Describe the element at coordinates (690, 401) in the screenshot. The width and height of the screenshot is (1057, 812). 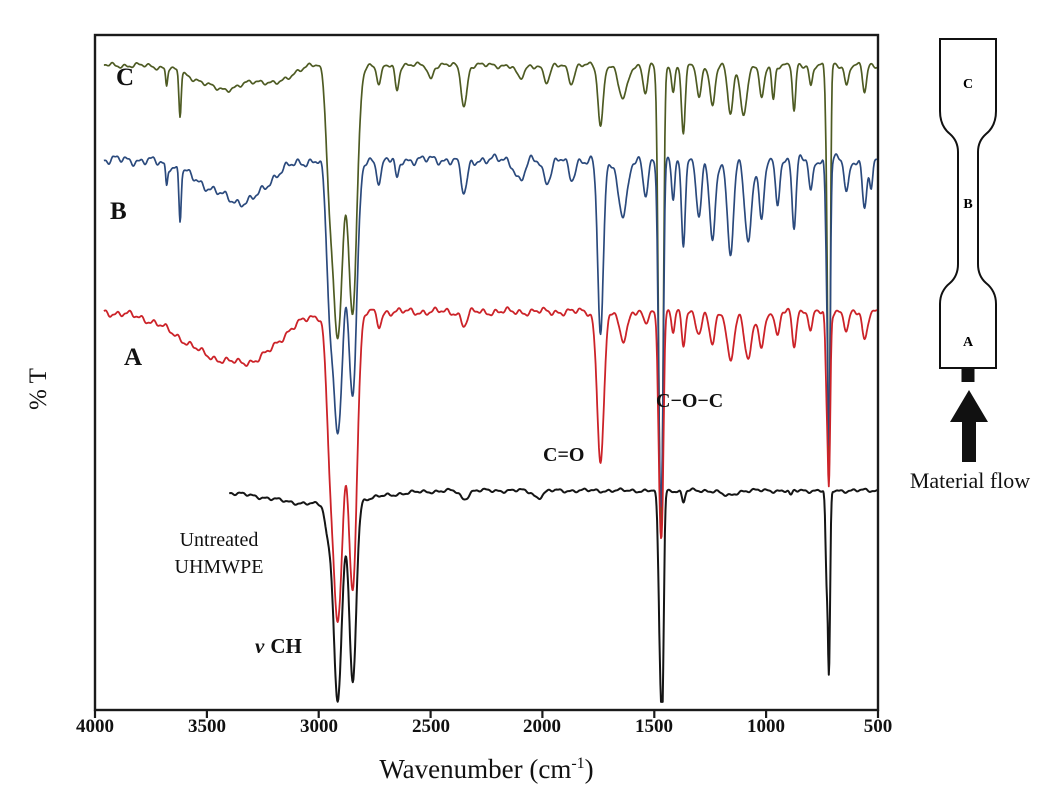
I see `annotation-c-o-c: C−O−C` at that location.